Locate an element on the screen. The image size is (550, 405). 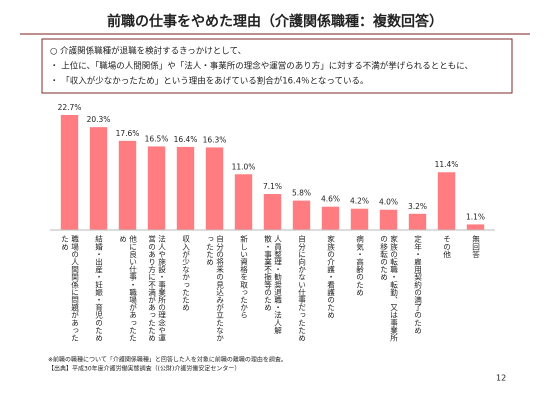
x-tick-label: 他に良い仕事・職場があったため is located at coordinates (128, 288).